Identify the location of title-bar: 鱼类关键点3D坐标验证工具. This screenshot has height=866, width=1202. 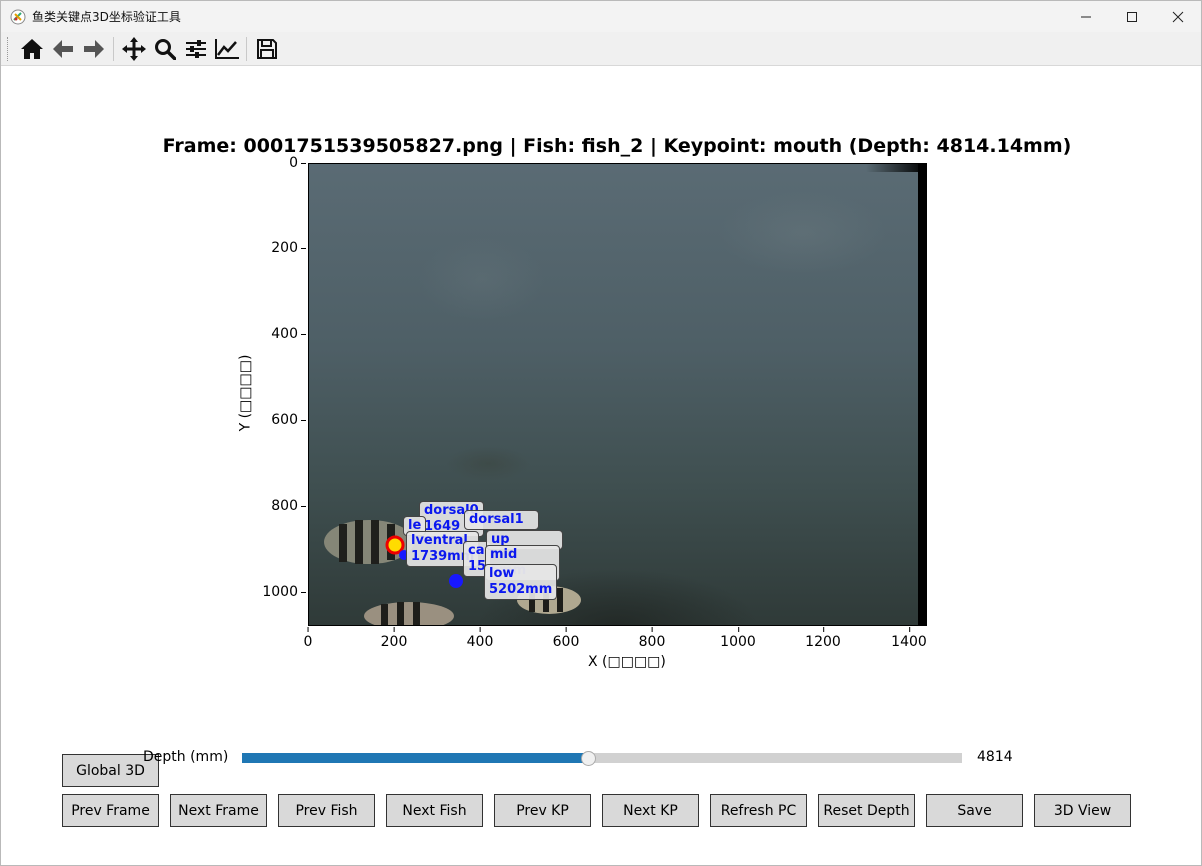
(601, 16).